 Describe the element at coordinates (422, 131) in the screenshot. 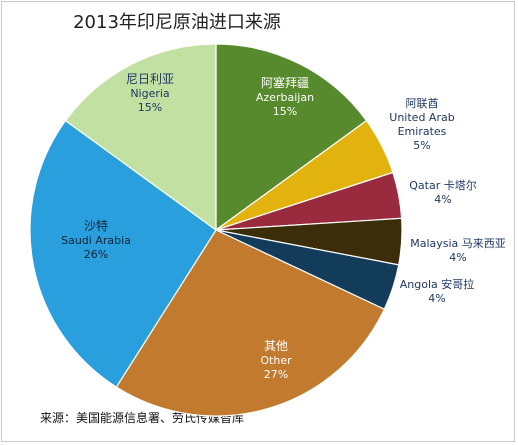

I see `slice-label-united-arab-emirates-2: Emirates` at that location.